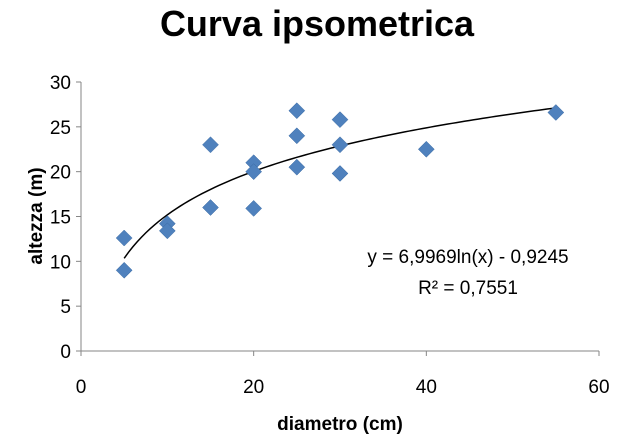  I want to click on chart-title: Curva ipsometrica, so click(317, 23).